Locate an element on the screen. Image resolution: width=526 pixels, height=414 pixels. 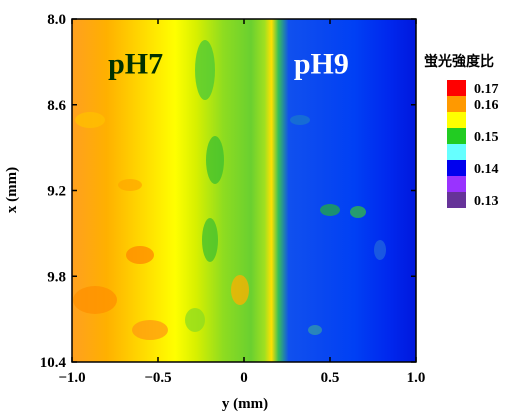
legend-title: 蛍光強度比 is located at coordinates (459, 61).